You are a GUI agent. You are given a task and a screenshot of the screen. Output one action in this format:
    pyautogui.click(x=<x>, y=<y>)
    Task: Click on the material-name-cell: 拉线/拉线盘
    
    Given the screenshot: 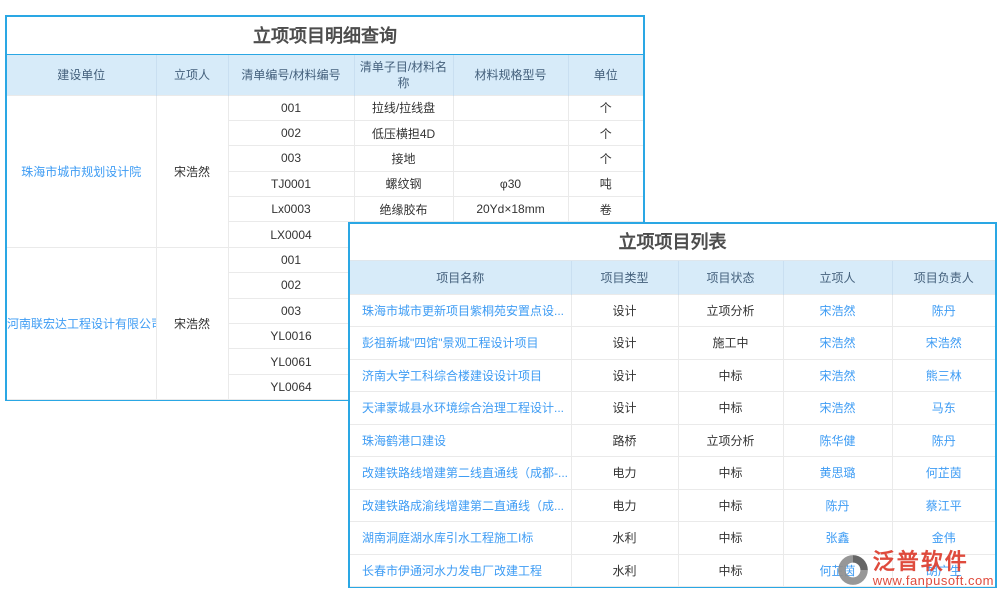 What is the action you would take?
    pyautogui.click(x=403, y=107)
    